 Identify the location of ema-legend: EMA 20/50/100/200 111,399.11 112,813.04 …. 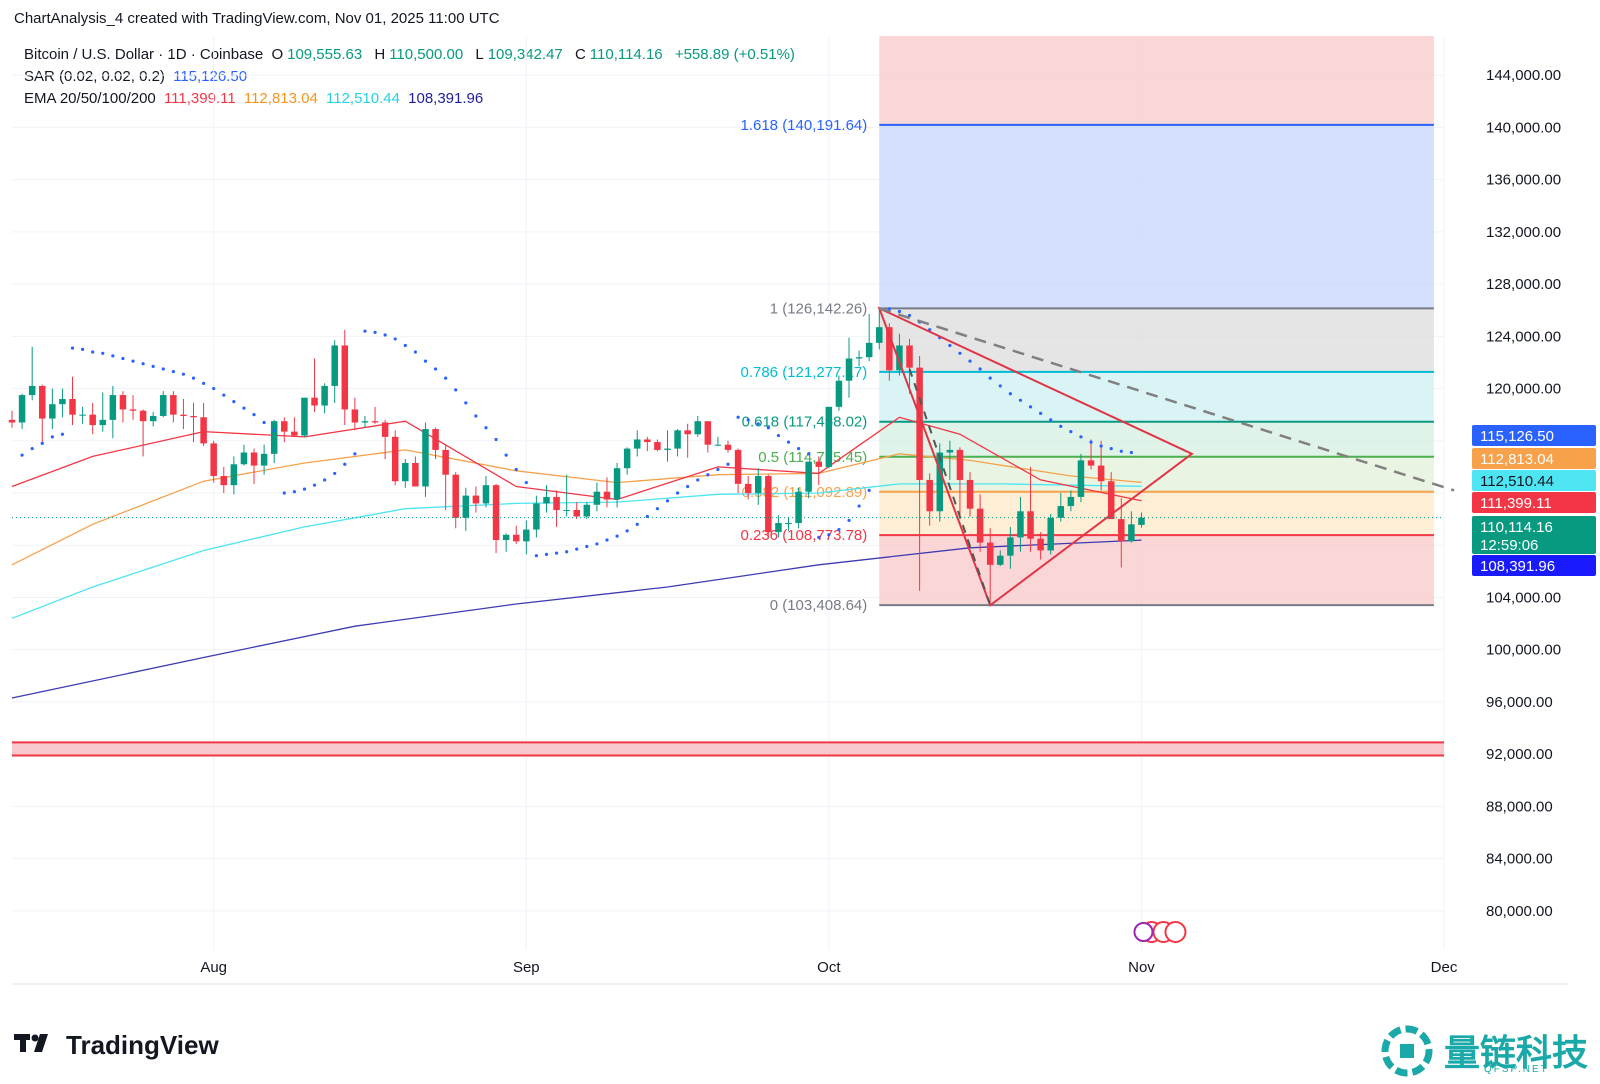
(255, 98).